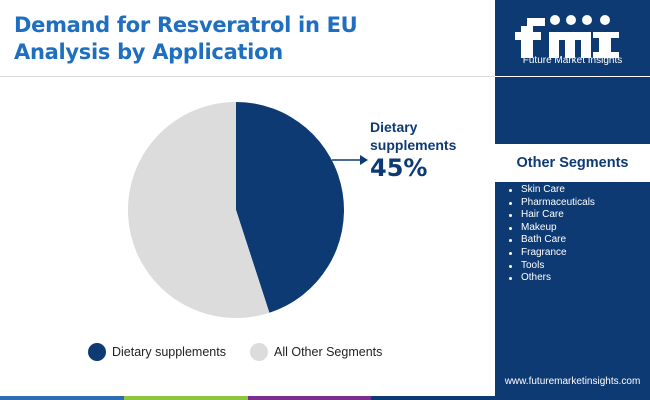 The width and height of the screenshot is (650, 400). I want to click on callout-arrow-head, so click(364, 160).